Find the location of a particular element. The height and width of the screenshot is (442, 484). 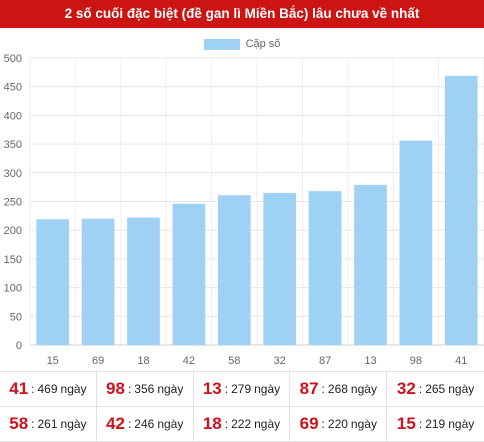

chart-legend: Cặp số is located at coordinates (242, 44).